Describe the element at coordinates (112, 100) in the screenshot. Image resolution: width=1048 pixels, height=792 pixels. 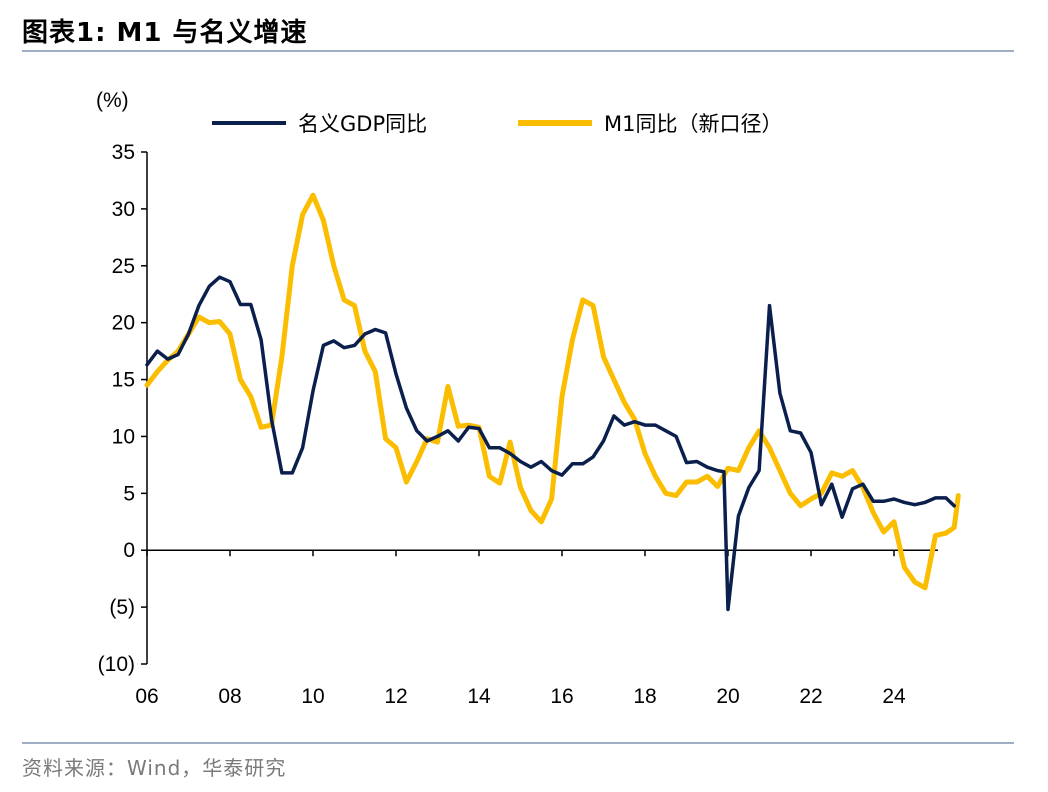
I see `y-axis-label: (%)` at that location.